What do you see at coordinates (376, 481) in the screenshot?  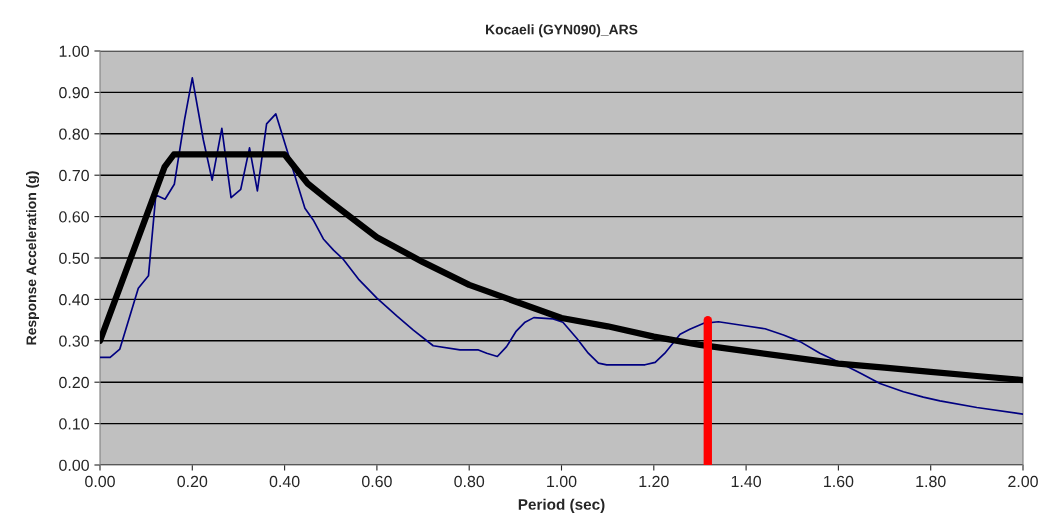 I see `x-tick-label: 0.60` at bounding box center [376, 481].